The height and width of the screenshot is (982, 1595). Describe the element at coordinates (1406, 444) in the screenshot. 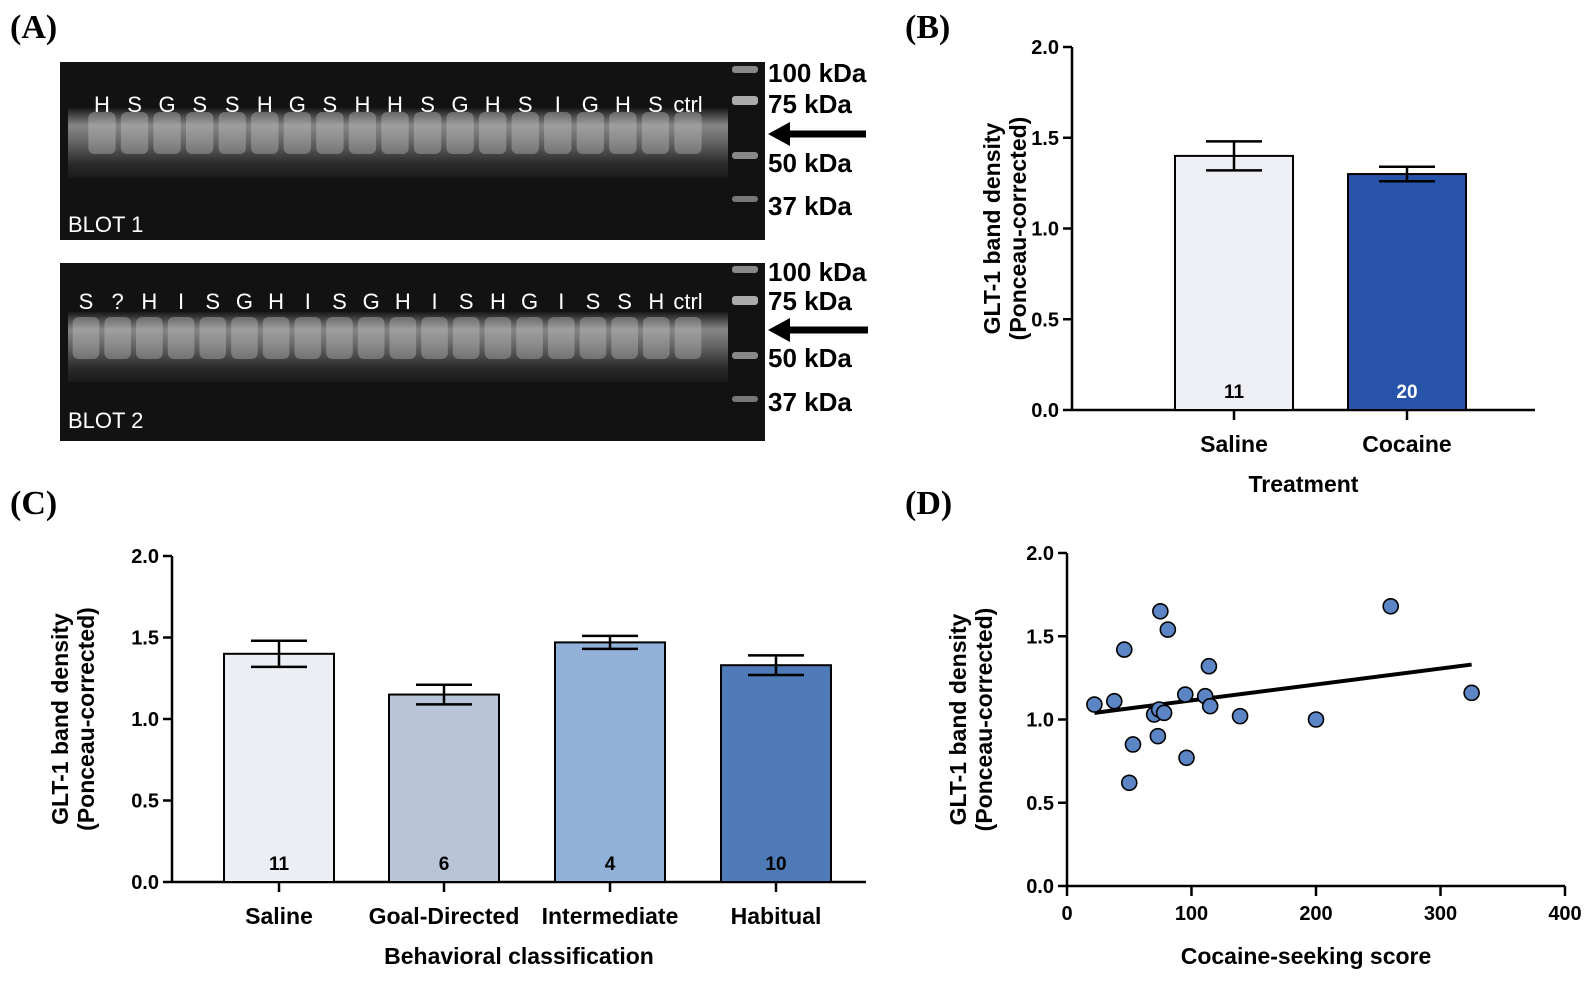

I see `x-category-label: Cocaine` at that location.